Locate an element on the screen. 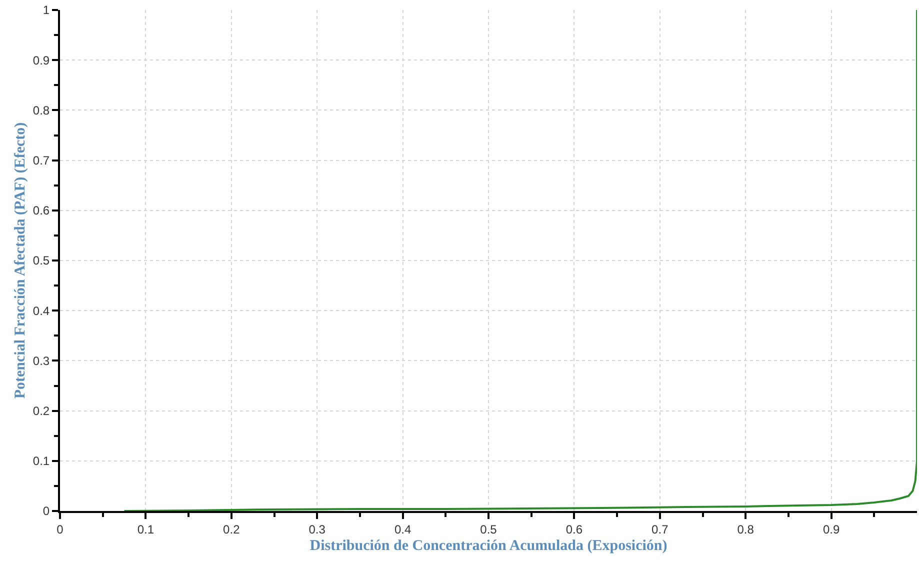 The width and height of the screenshot is (919, 561). y-tick-label: 0.6 is located at coordinates (41, 211).